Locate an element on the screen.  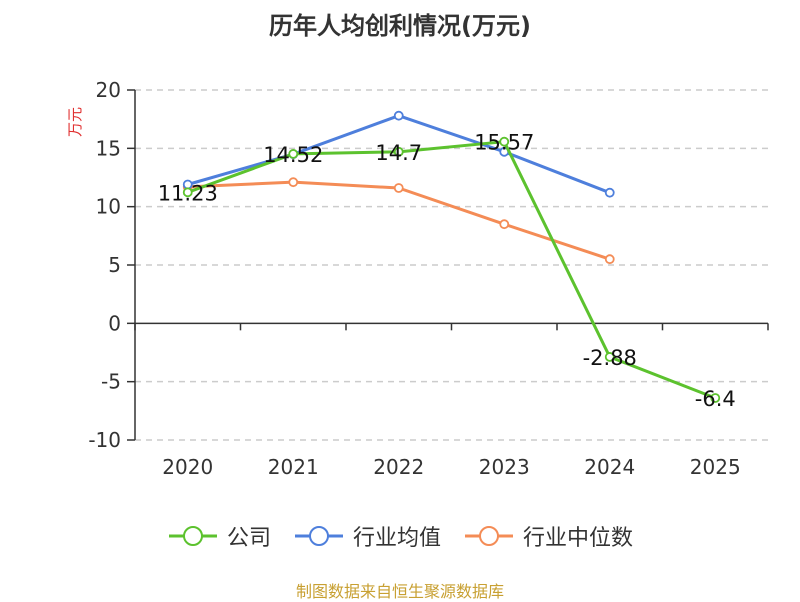
legend-item: 行业中位数 is located at coordinates (548, 536).